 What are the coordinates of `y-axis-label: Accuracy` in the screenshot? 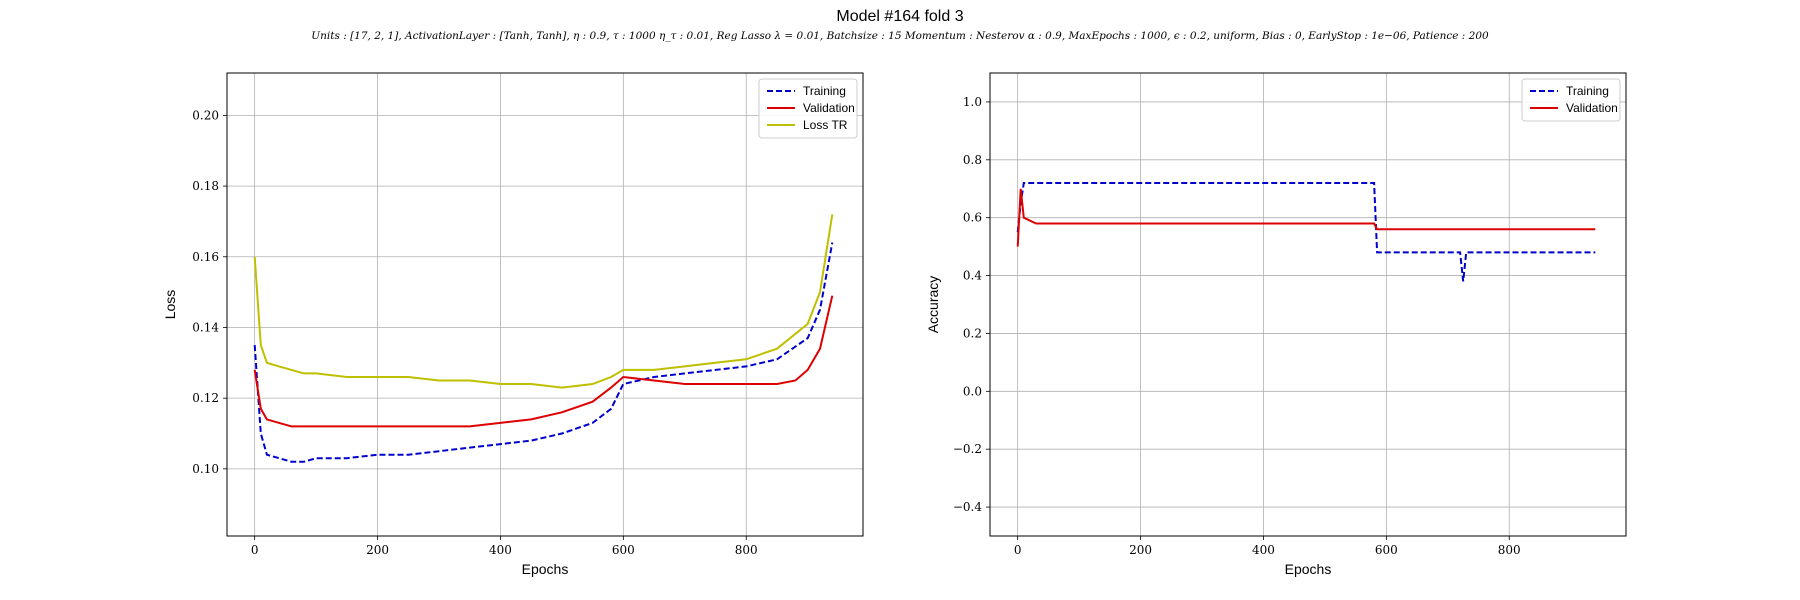 It's located at (933, 305).